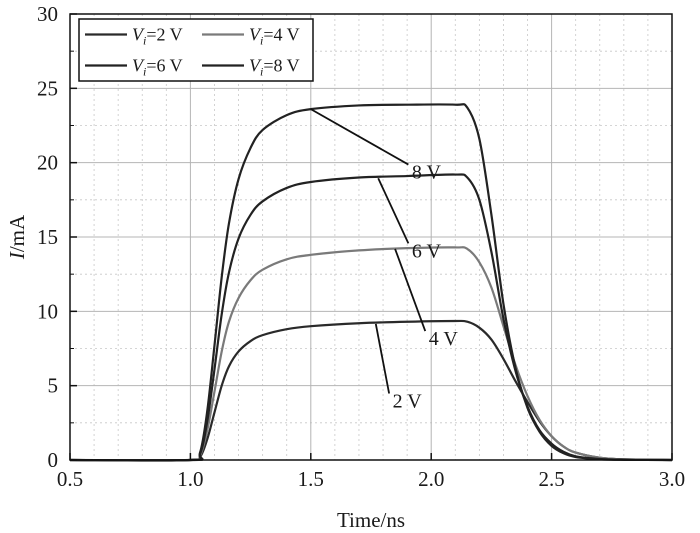 The width and height of the screenshot is (700, 533). What do you see at coordinates (47, 311) in the screenshot?
I see `y-tick-label: 10` at bounding box center [47, 311].